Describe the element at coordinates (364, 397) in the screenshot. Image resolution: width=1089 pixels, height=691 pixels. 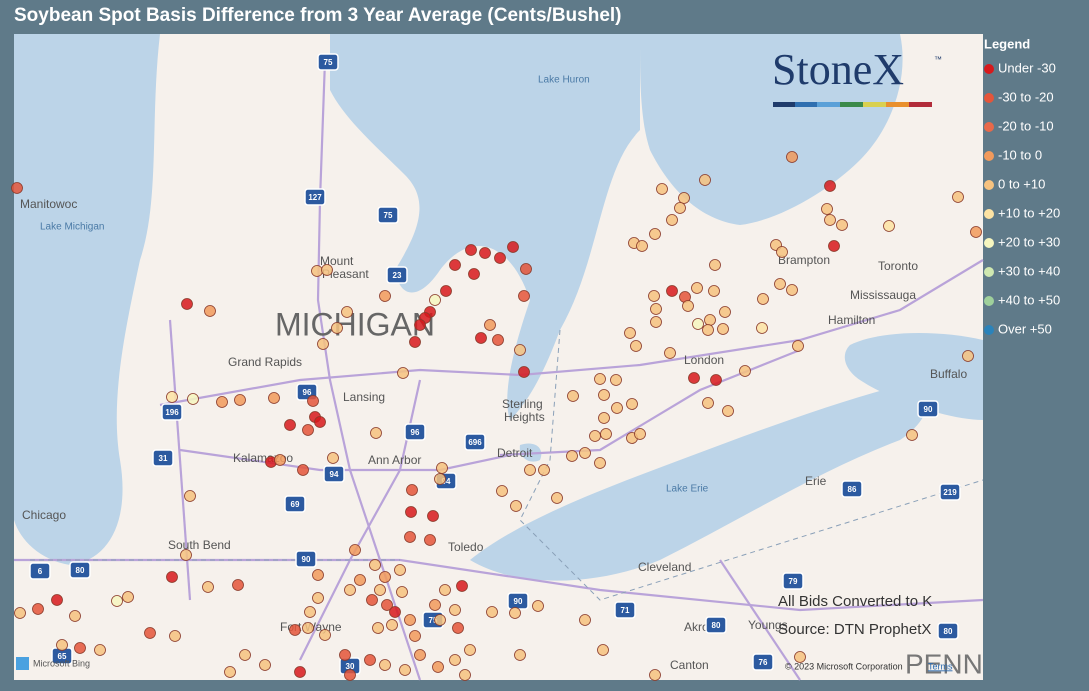
I see `place-label: Lansing` at that location.